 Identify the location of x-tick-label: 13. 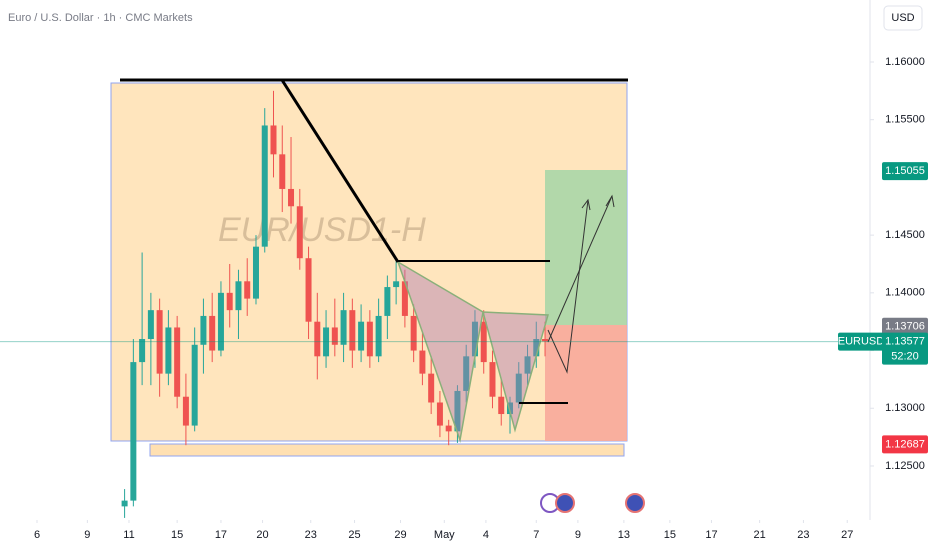
(624, 535).